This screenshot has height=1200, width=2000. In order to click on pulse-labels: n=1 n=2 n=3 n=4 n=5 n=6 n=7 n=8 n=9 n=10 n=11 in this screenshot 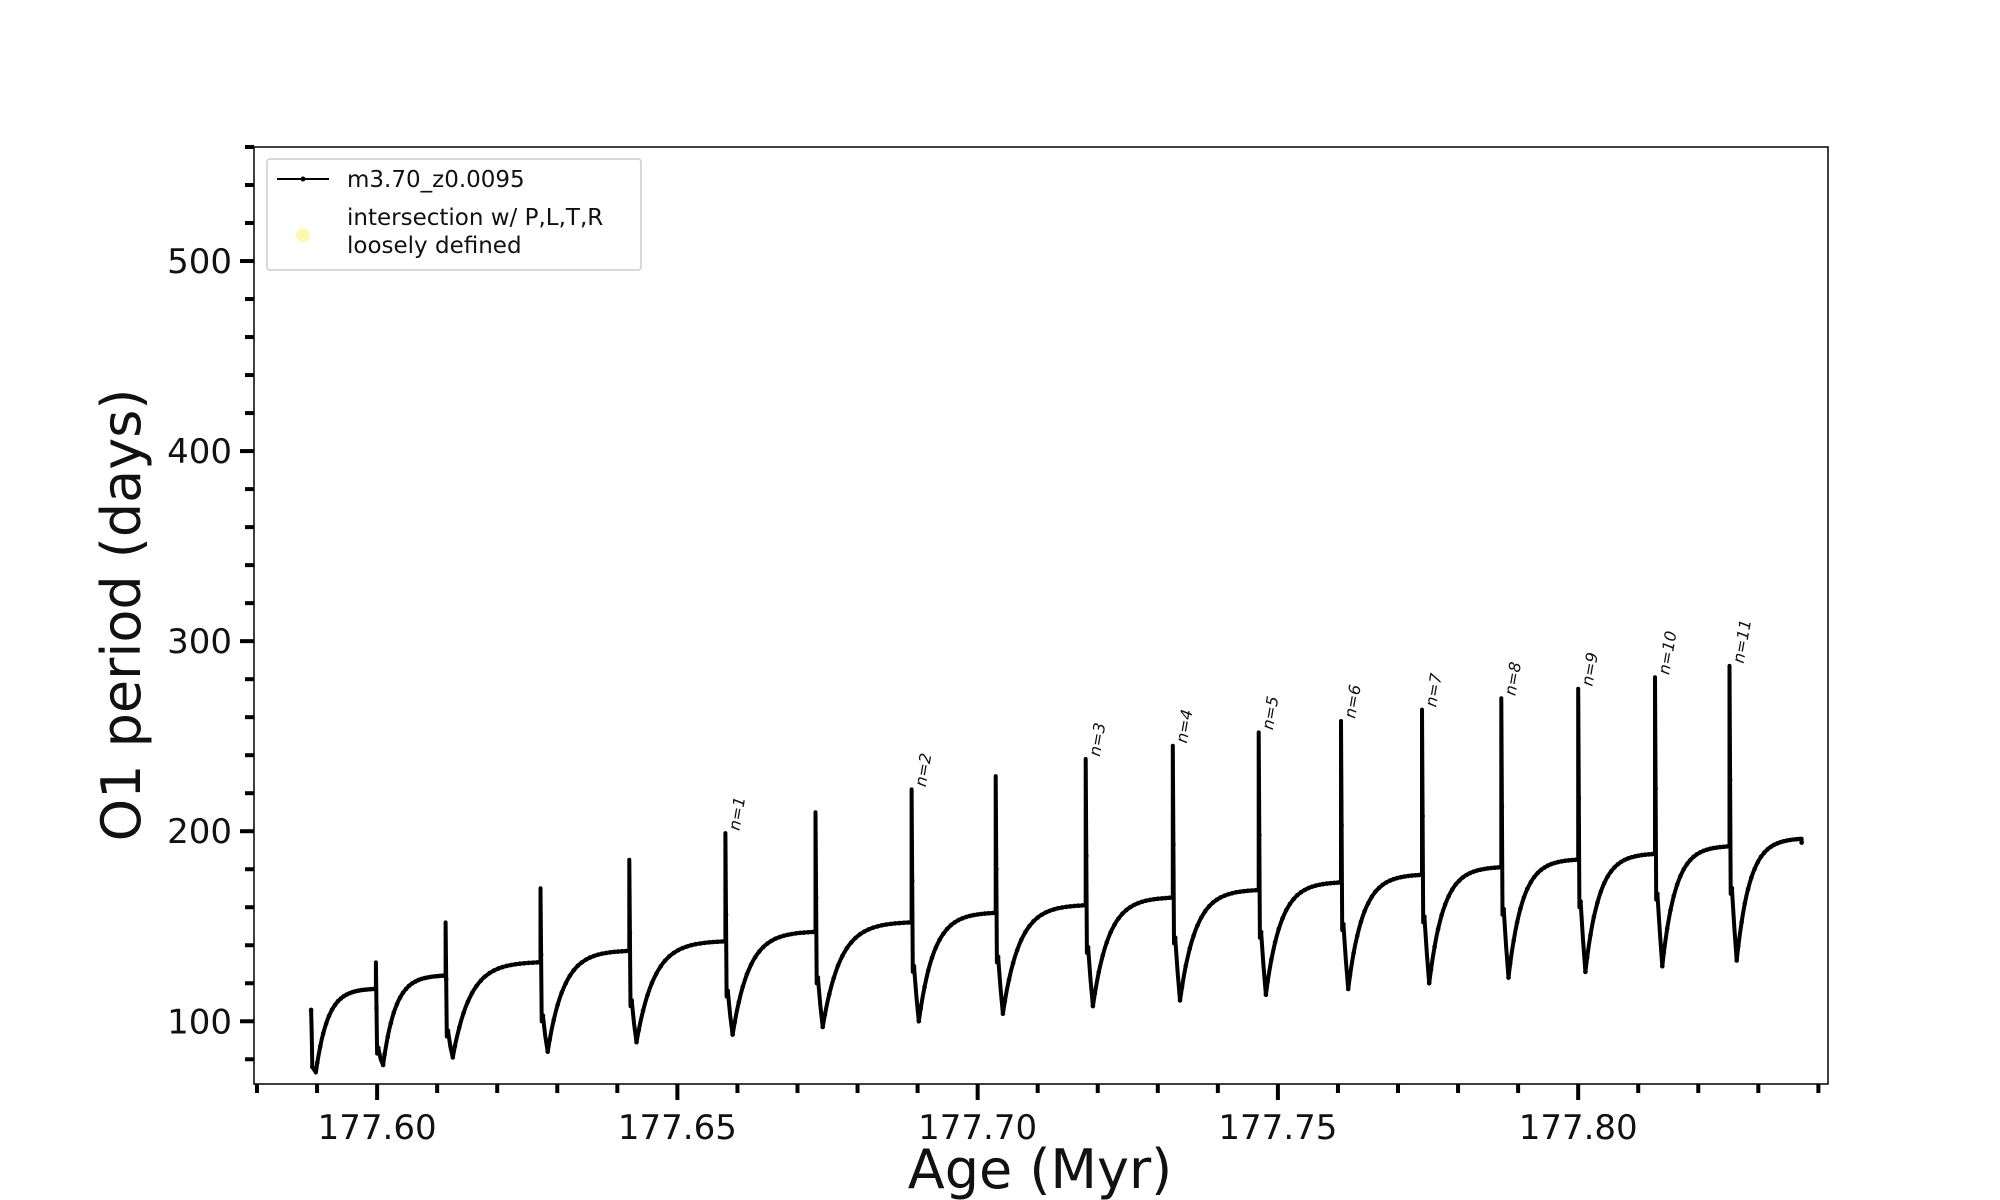, I will do `click(1240, 725)`.